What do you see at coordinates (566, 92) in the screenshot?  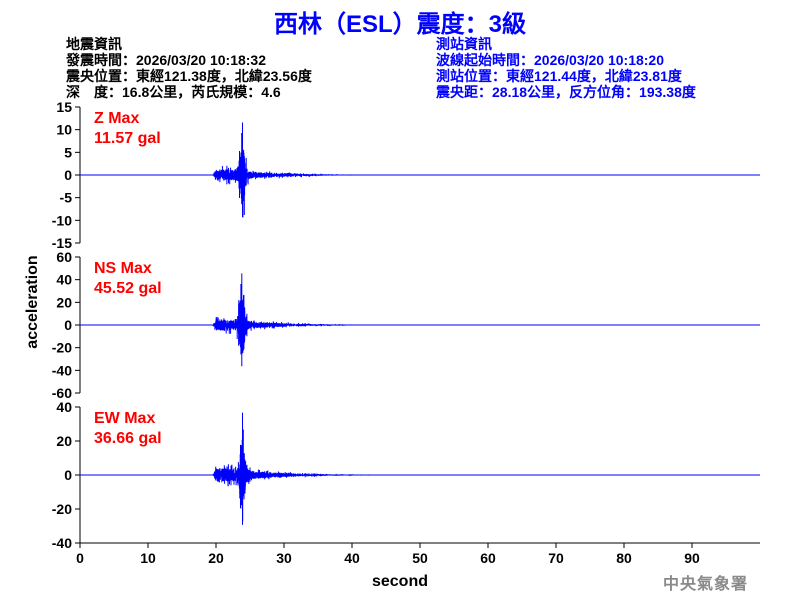 I see `station-info-line: 震央距：28.18公里，反方位角：193.38度` at bounding box center [566, 92].